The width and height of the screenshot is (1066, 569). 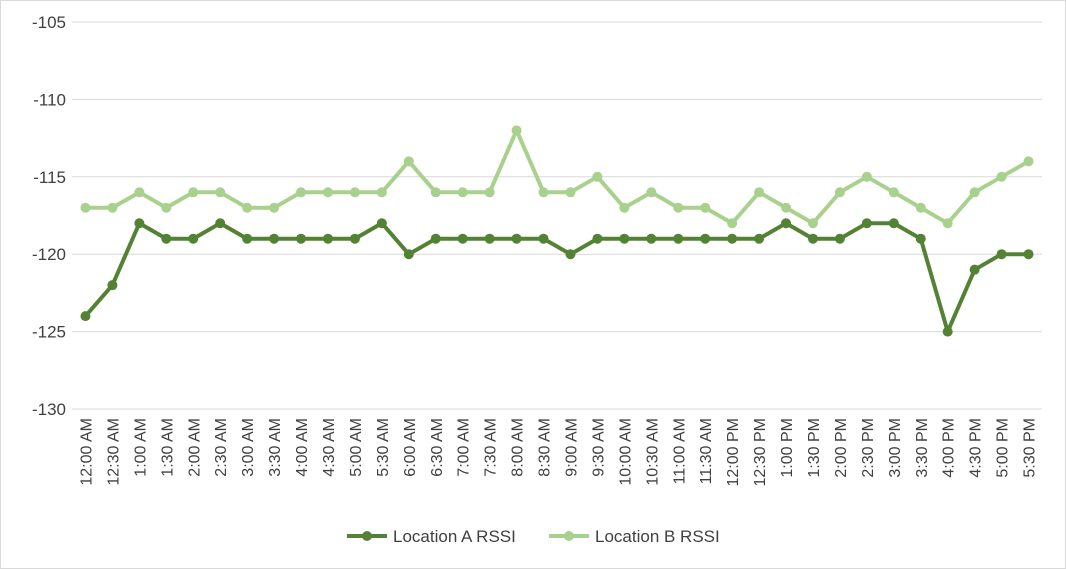 What do you see at coordinates (454, 536) in the screenshot?
I see `legend-label: Location A RSSI` at bounding box center [454, 536].